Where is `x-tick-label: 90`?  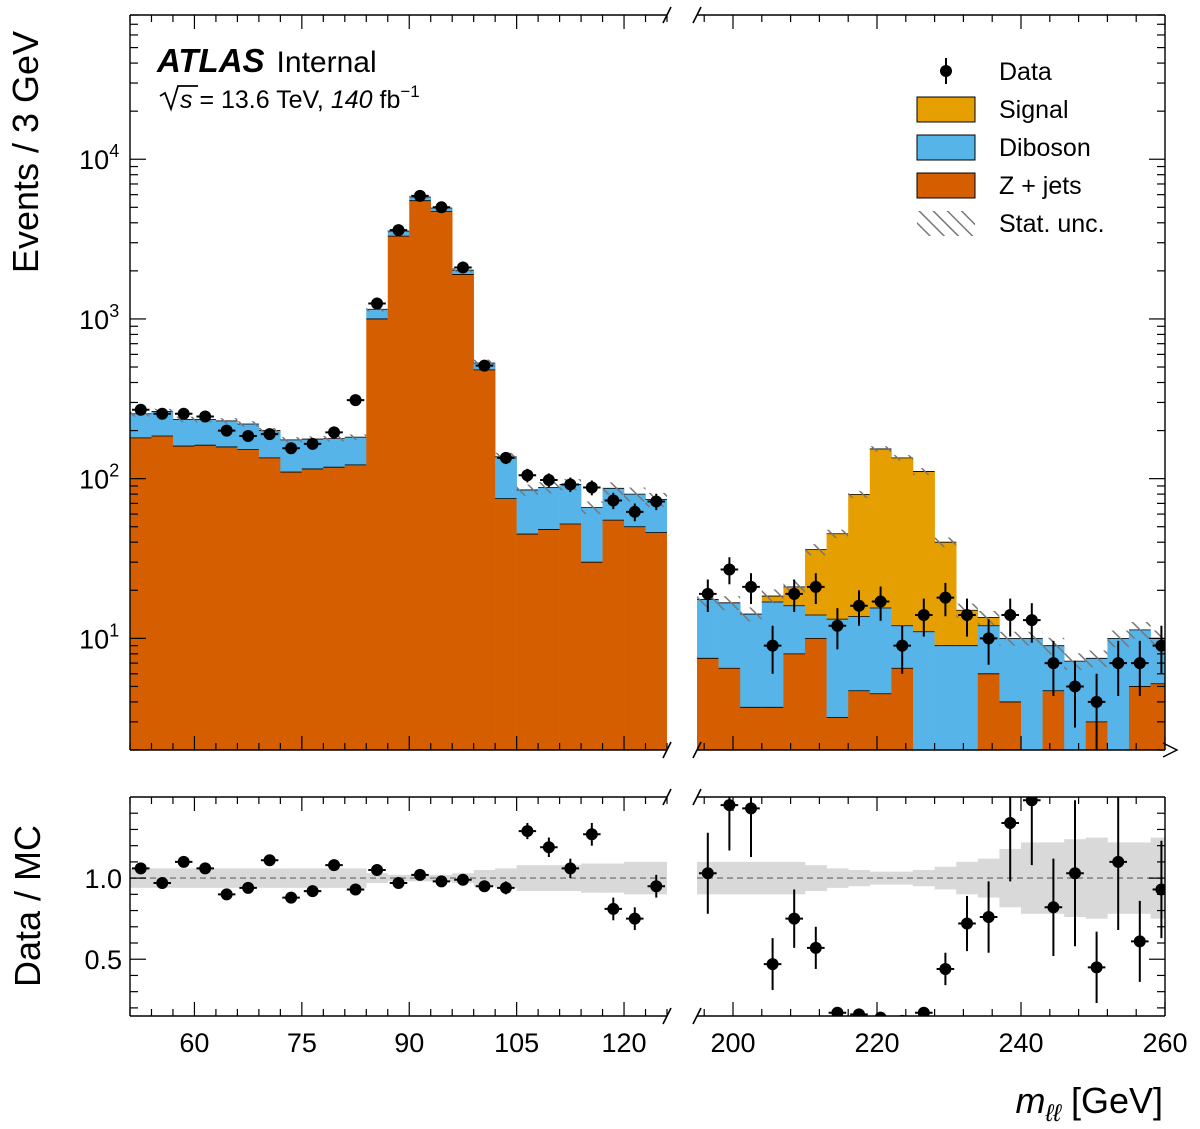 x-tick-label: 90 is located at coordinates (409, 1043).